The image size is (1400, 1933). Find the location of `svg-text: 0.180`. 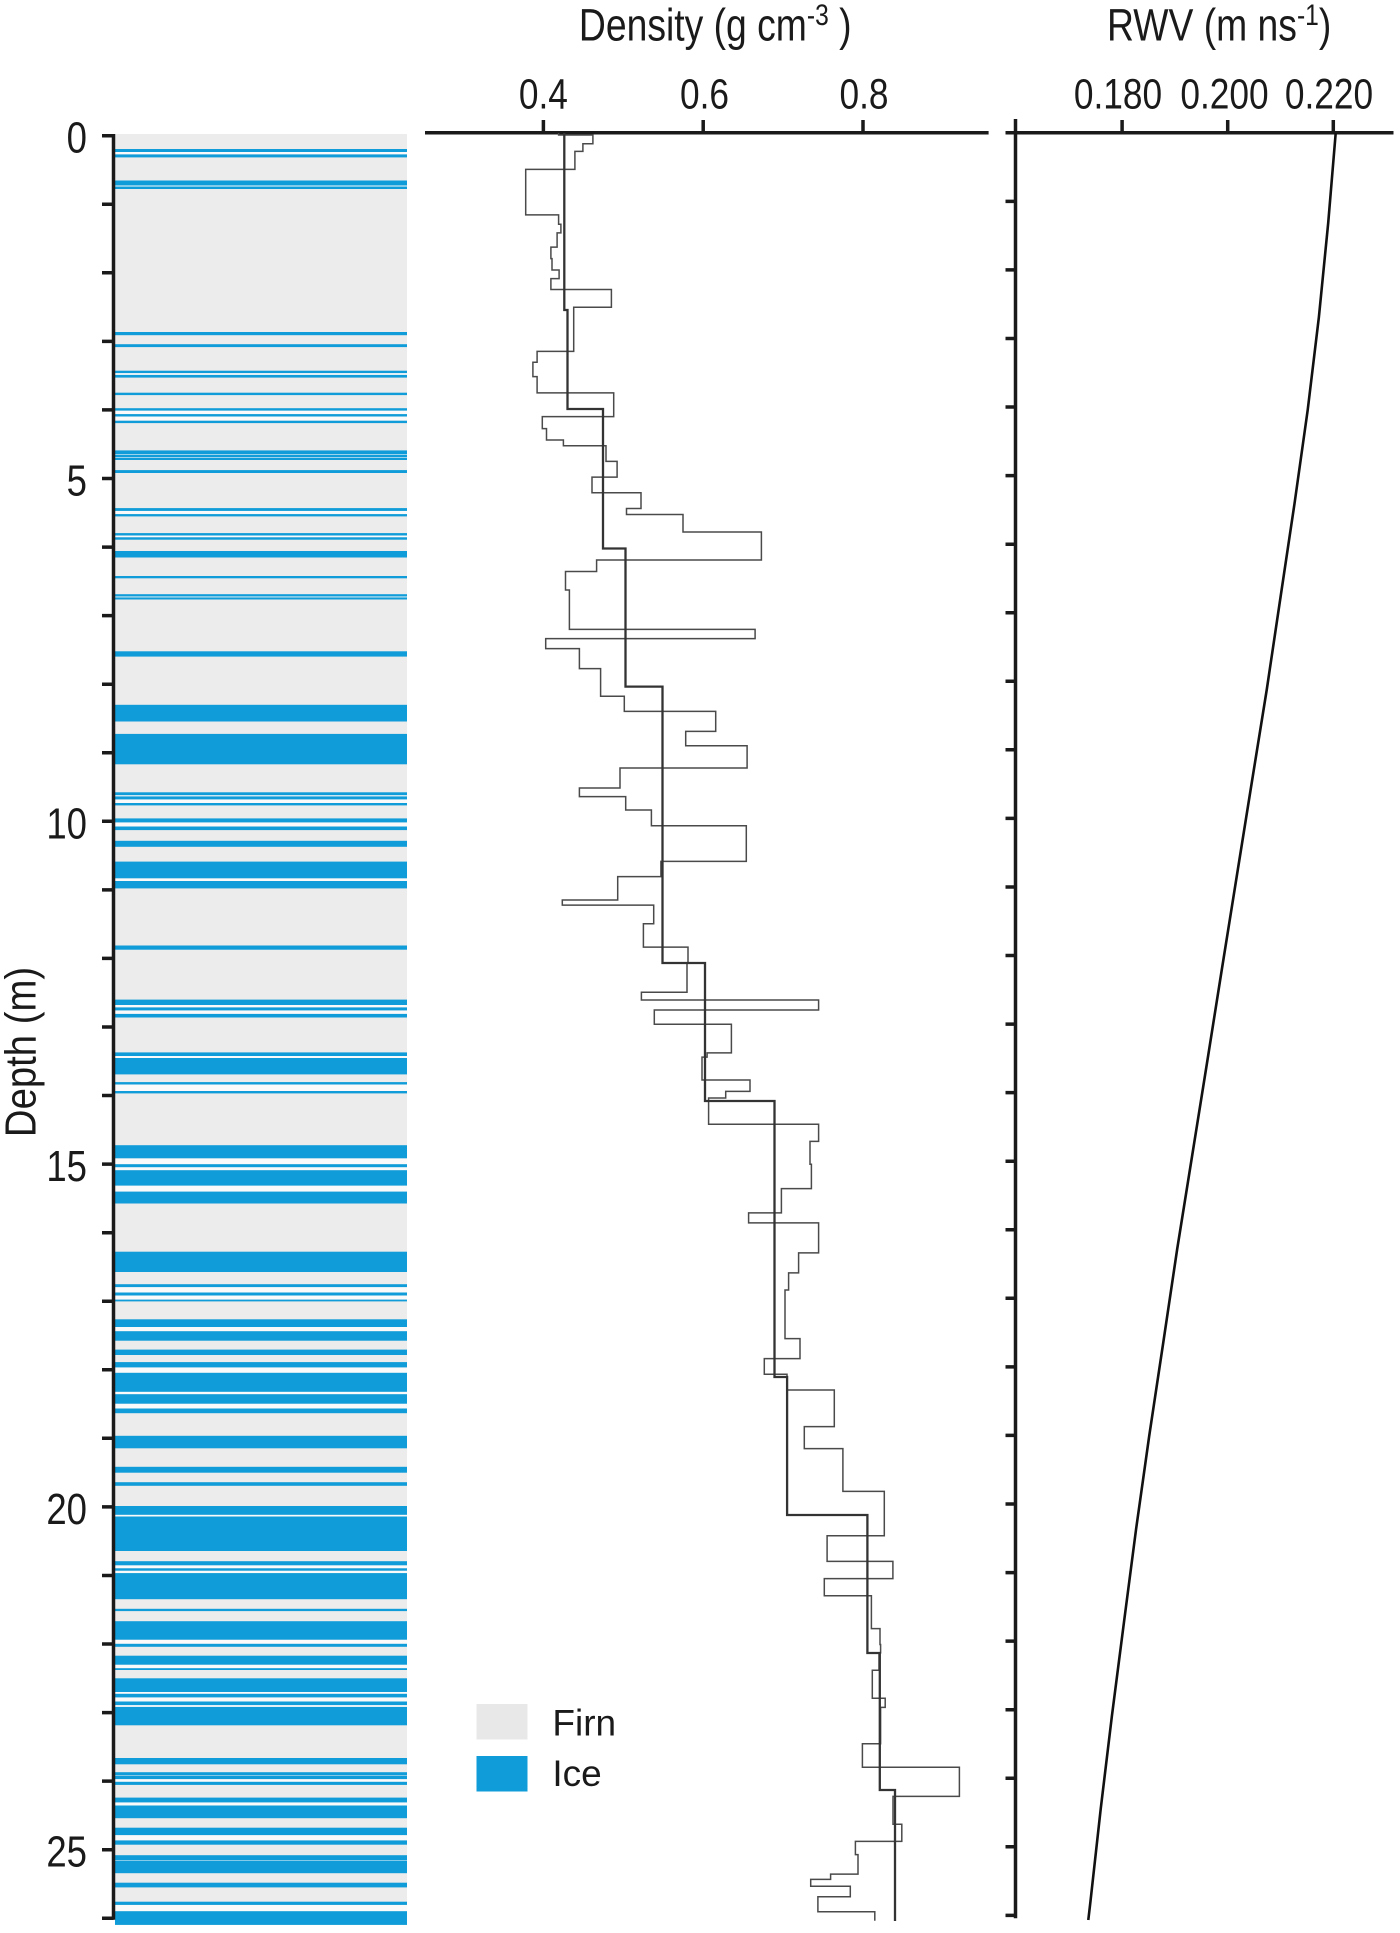

svg-text: 0.180 is located at coordinates (1118, 95).